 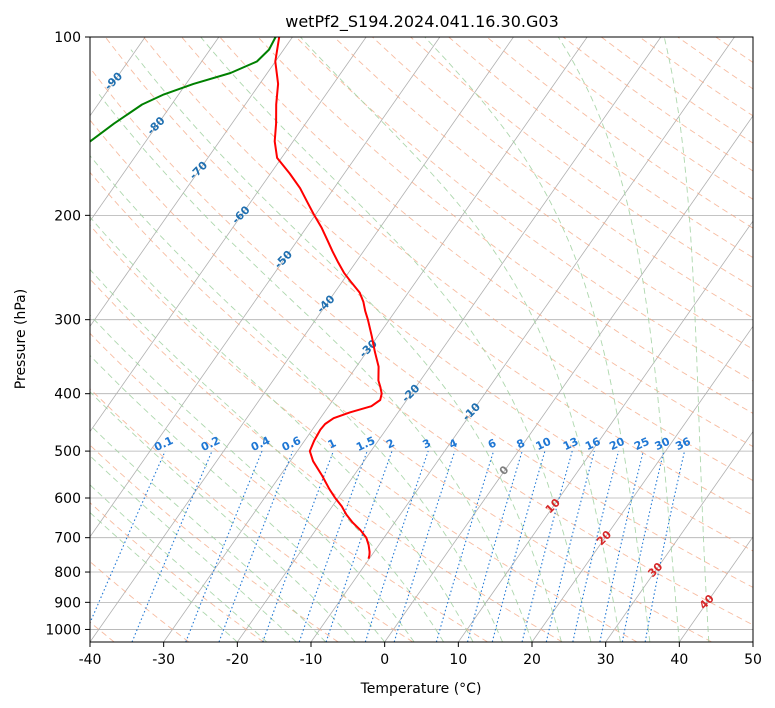 I want to click on y-tick-label: 200, so click(x=67, y=216).